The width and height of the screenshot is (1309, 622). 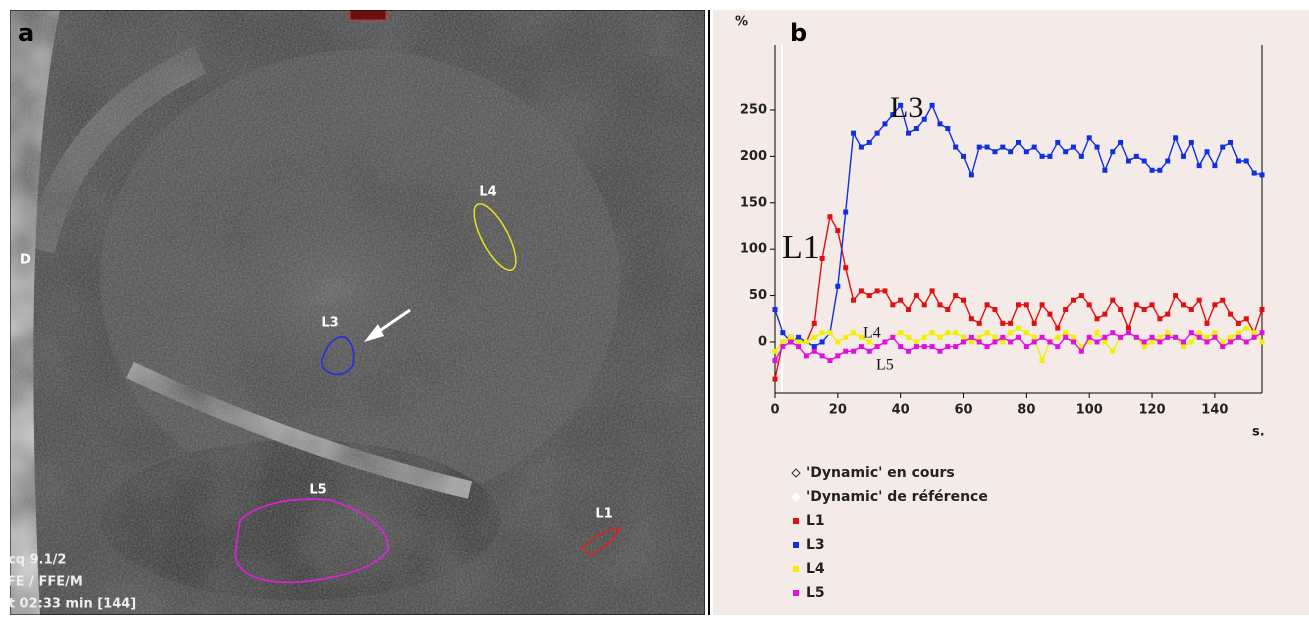 What do you see at coordinates (872, 333) in the screenshot?
I see `annotation: L4` at bounding box center [872, 333].